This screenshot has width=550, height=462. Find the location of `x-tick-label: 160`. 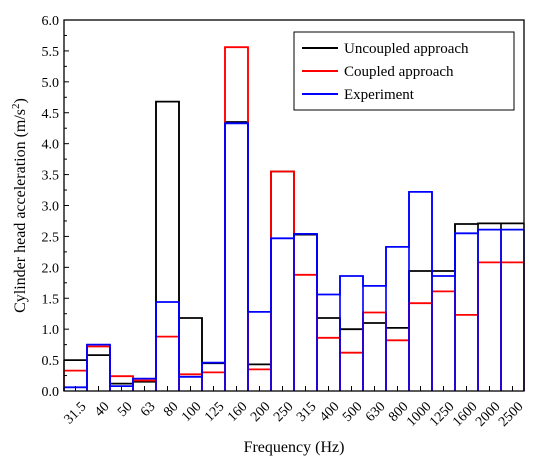

x-tick-label: 160 is located at coordinates (237, 411).